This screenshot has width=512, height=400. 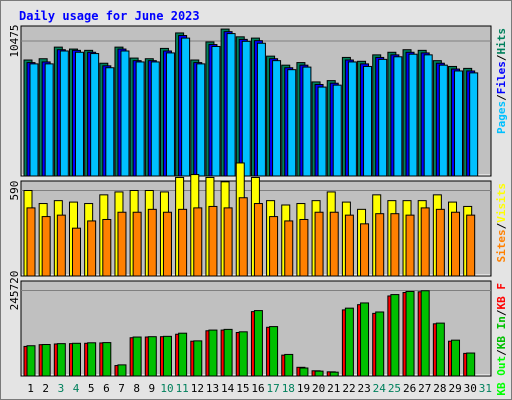 I want to click on x-tick-label: 6, so click(x=106, y=388).